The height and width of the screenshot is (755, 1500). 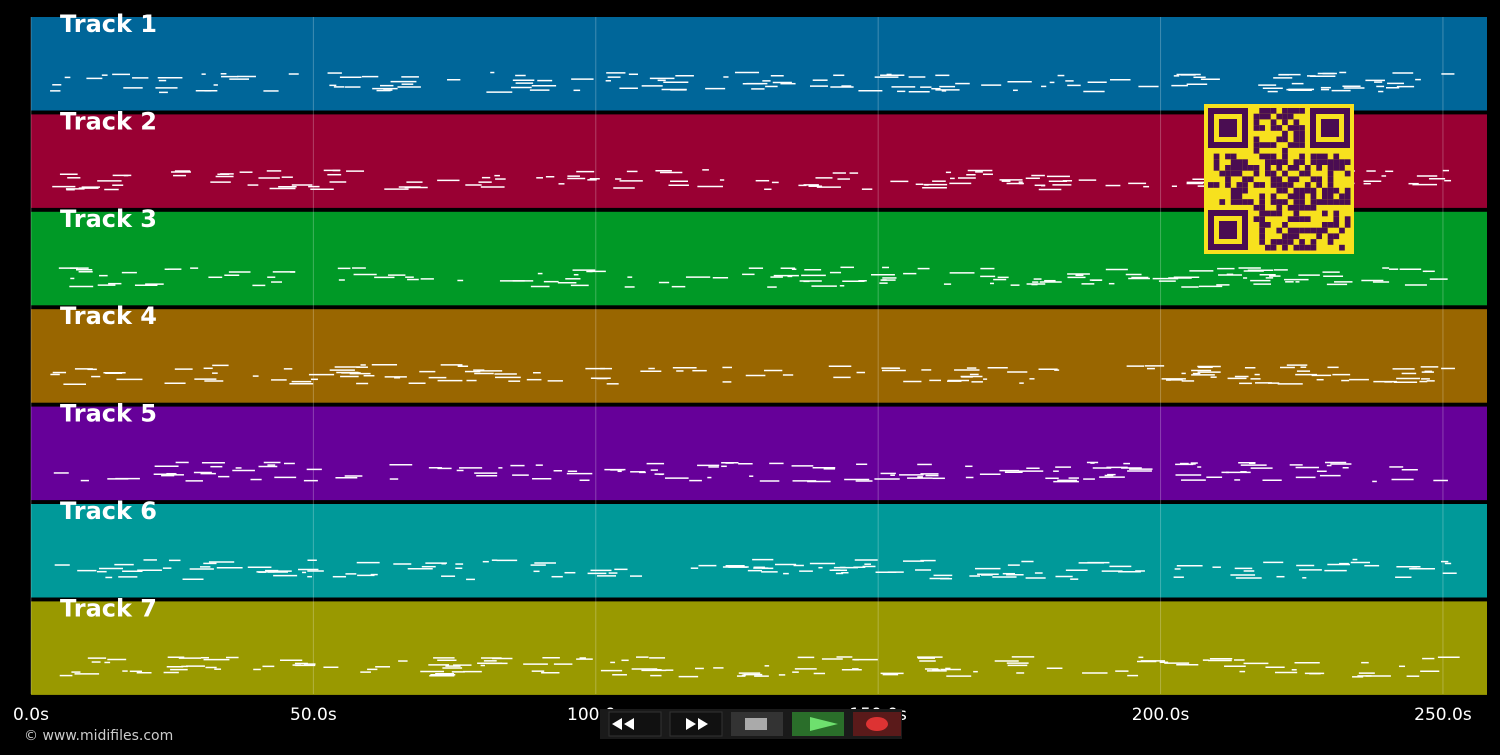 I want to click on track-label: Track 3, so click(x=108, y=219).